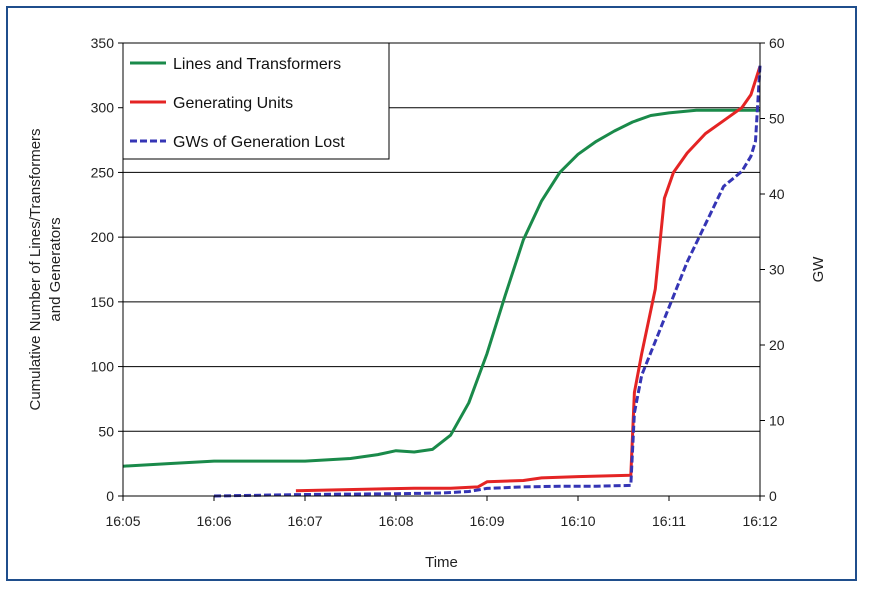  What do you see at coordinates (122, 521) in the screenshot?
I see `x-tick-label-0: 16:05` at bounding box center [122, 521].